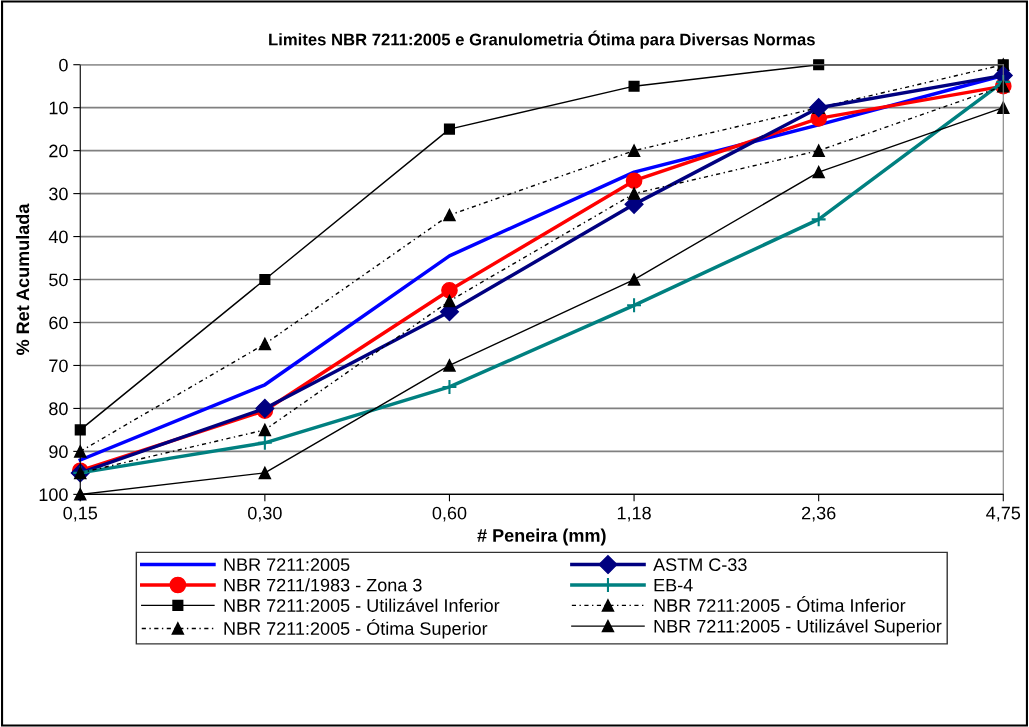 This screenshot has height=727, width=1029. What do you see at coordinates (287, 565) in the screenshot?
I see `legend-label: NBR 7211:2005` at bounding box center [287, 565].